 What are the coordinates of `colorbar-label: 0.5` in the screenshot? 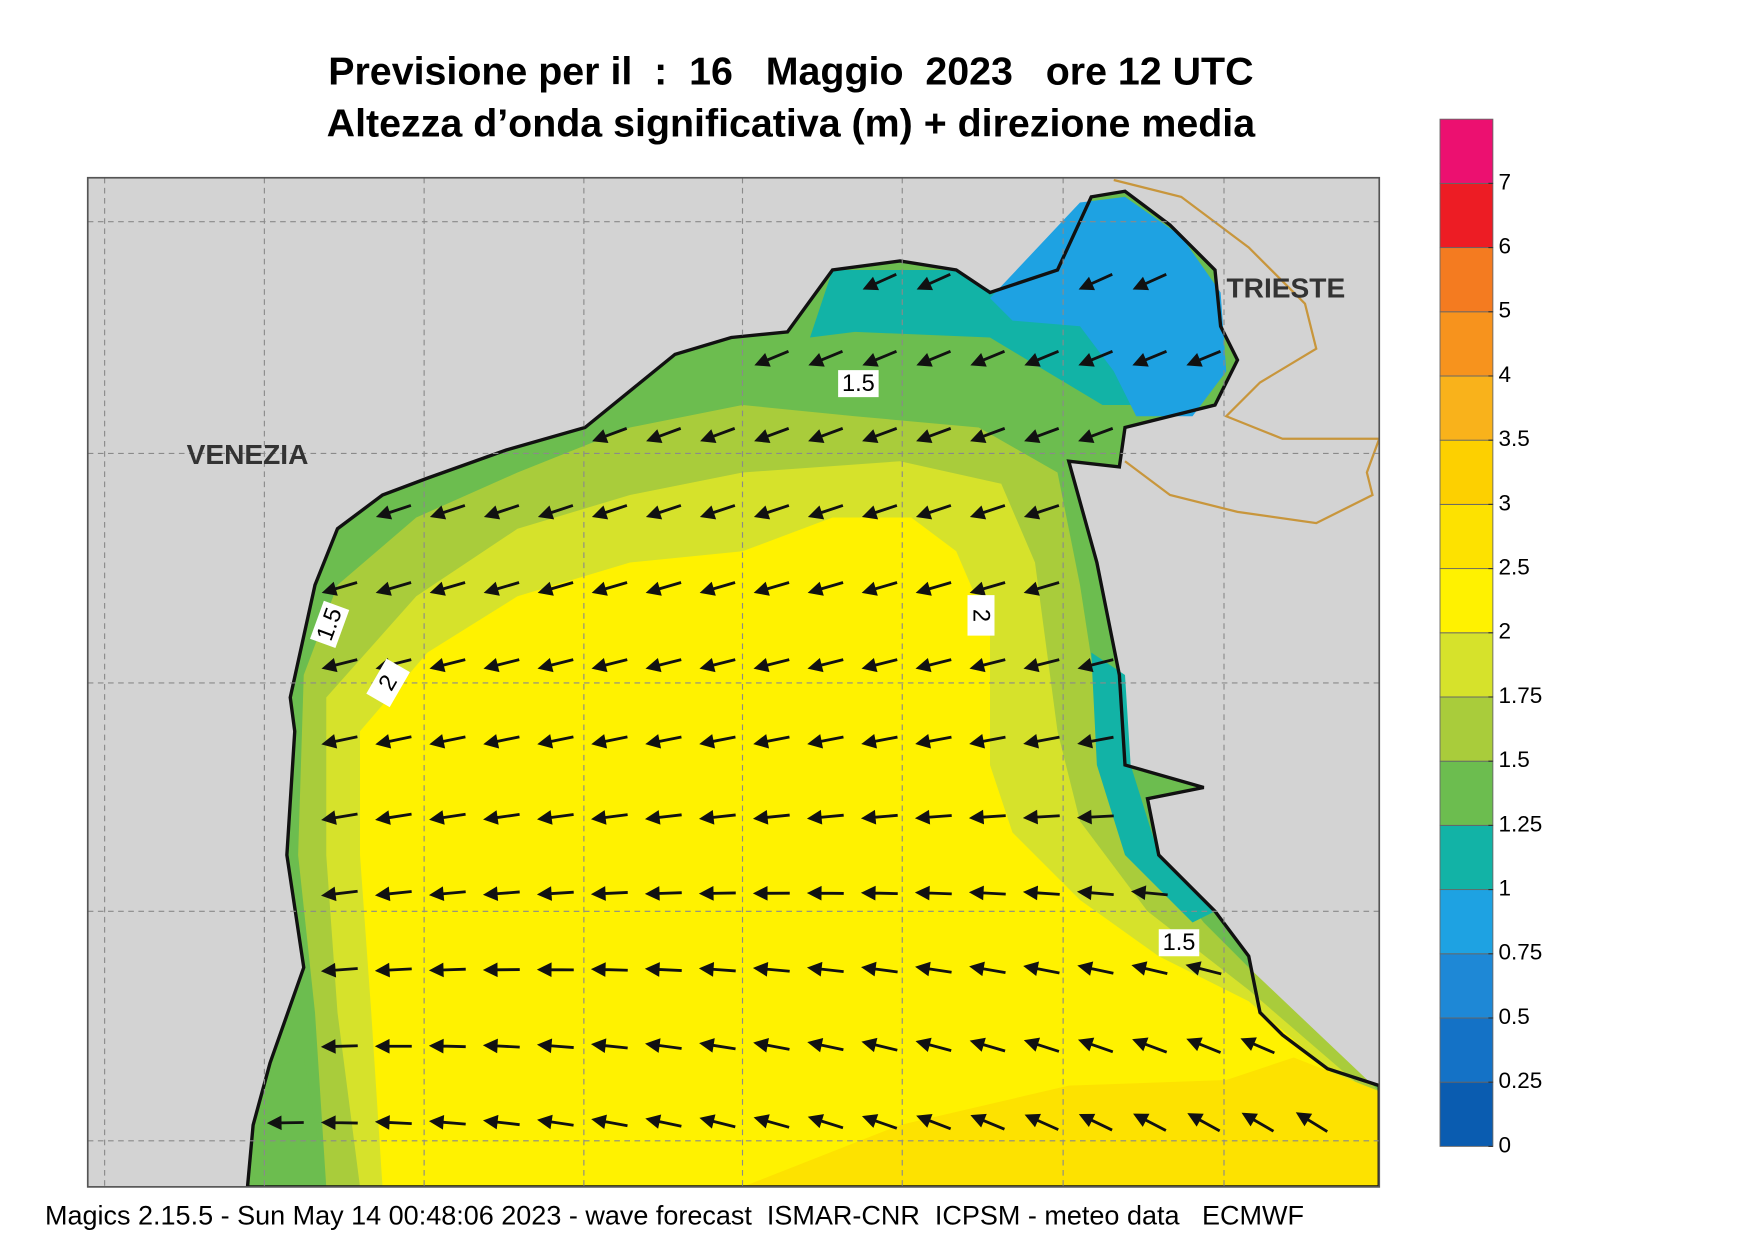 It's located at (1514, 1016).